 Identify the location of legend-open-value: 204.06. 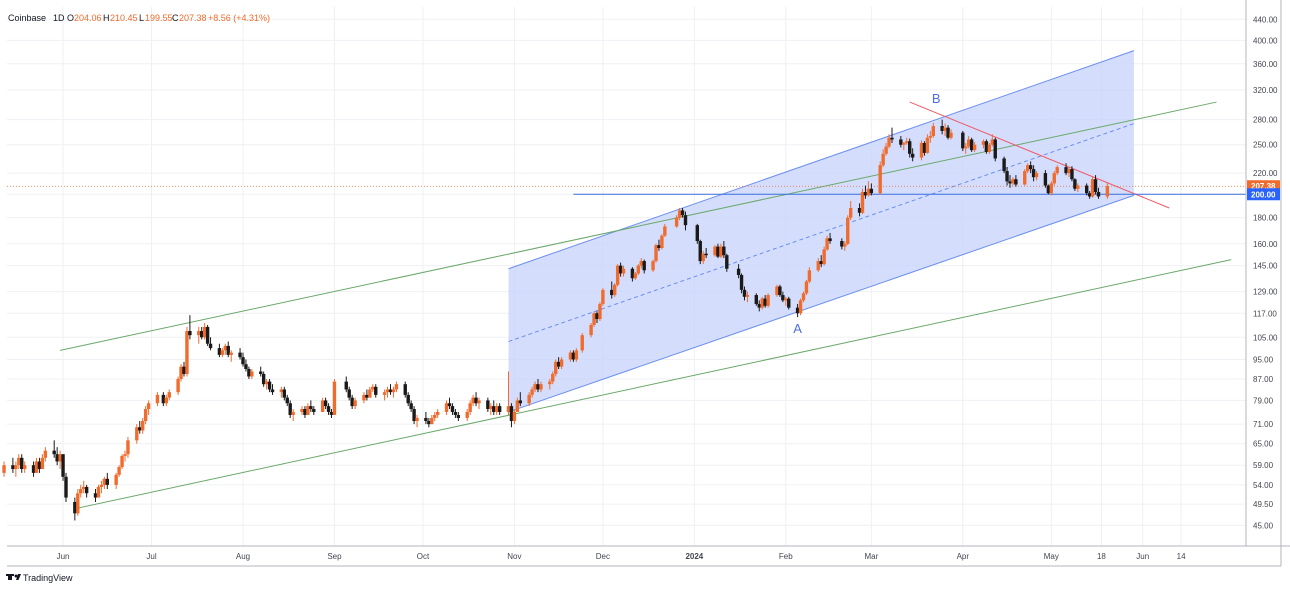
(88, 18).